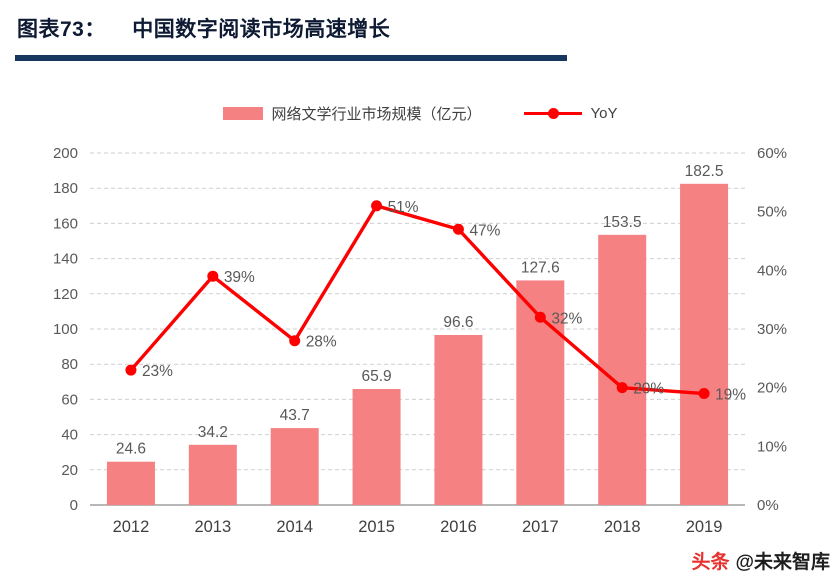  I want to click on x-axis-label: 2013, so click(212, 527).